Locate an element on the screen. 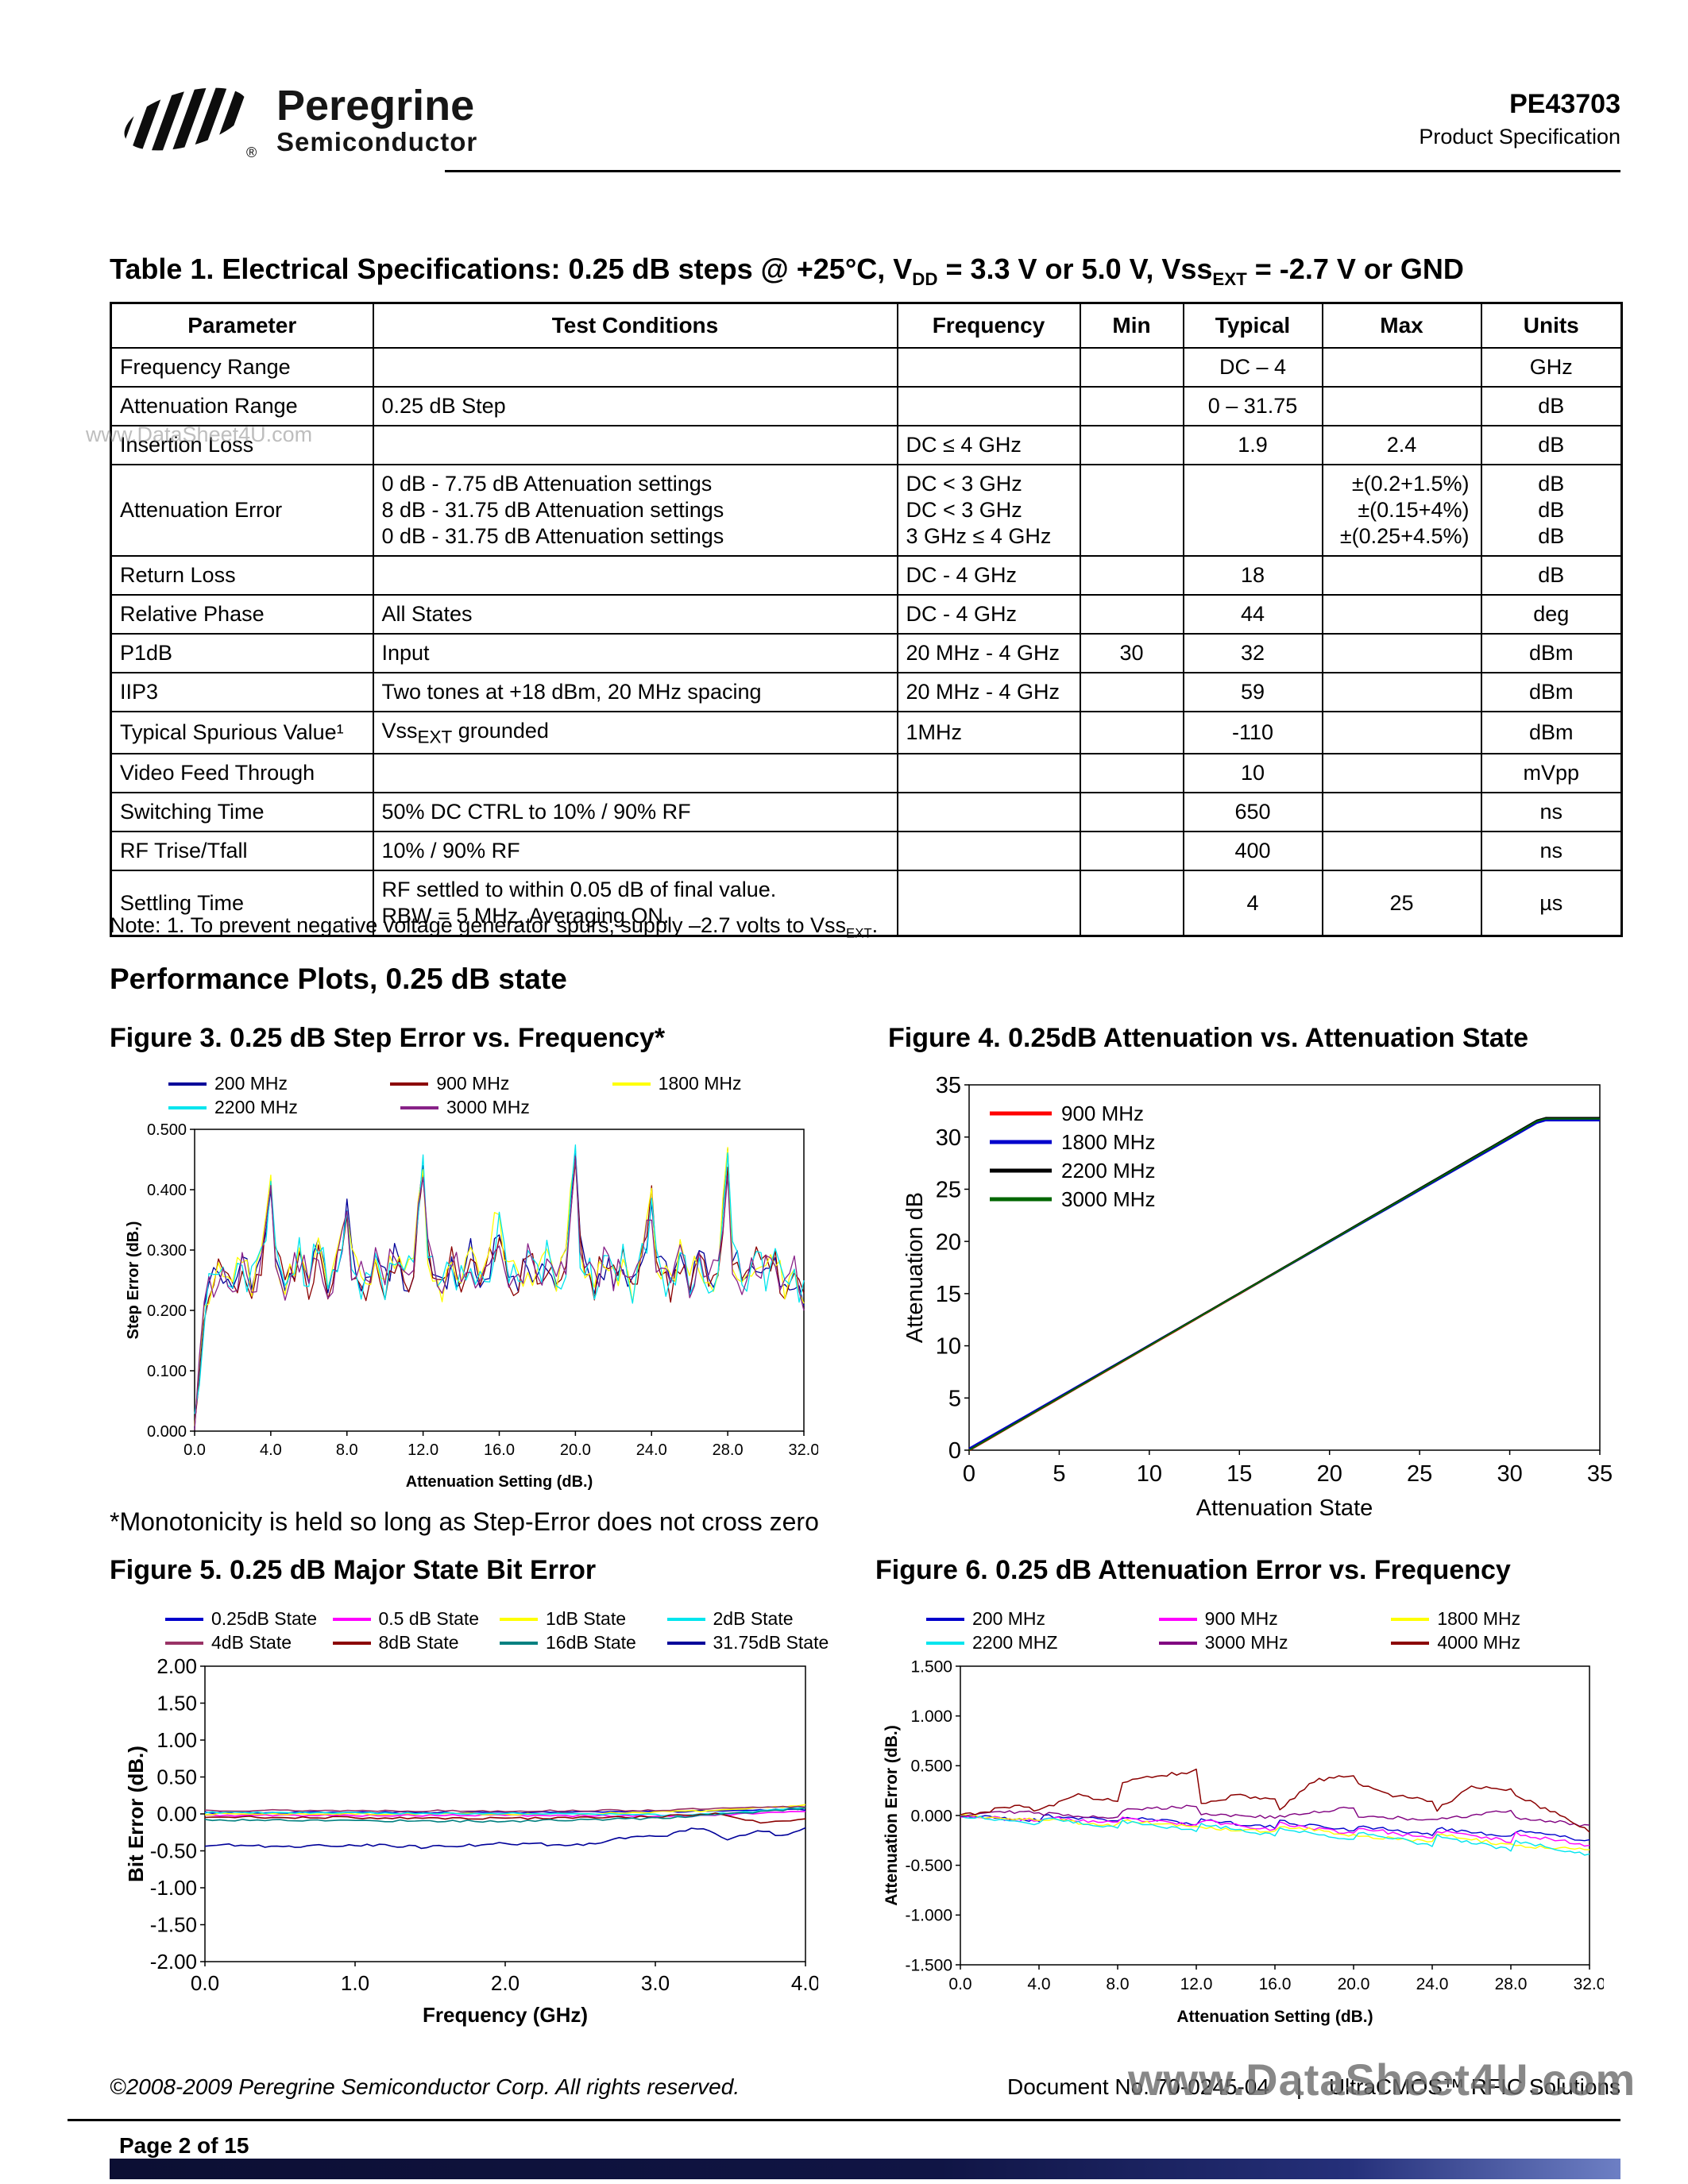  table-cell: Switching Time is located at coordinates (242, 812).